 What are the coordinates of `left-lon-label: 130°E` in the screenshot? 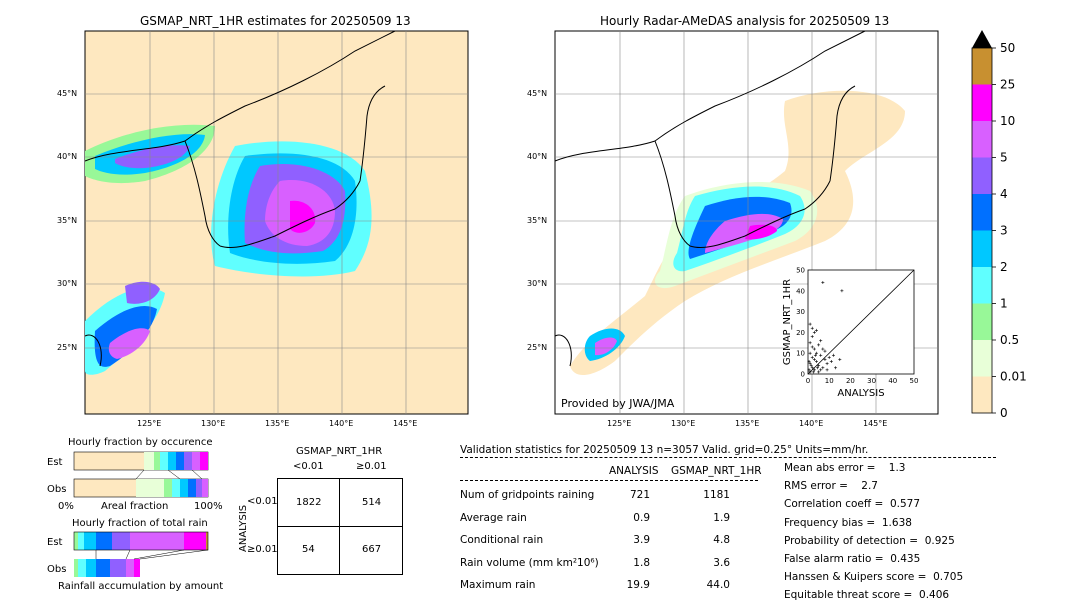 It's located at (213, 423).